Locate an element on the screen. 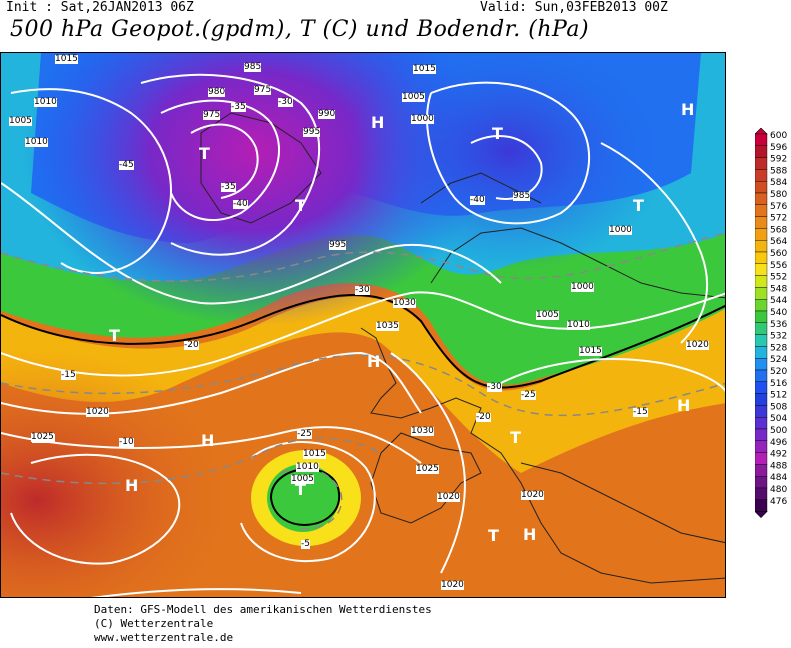  legend-level-label: 540 is located at coordinates (778, 313).